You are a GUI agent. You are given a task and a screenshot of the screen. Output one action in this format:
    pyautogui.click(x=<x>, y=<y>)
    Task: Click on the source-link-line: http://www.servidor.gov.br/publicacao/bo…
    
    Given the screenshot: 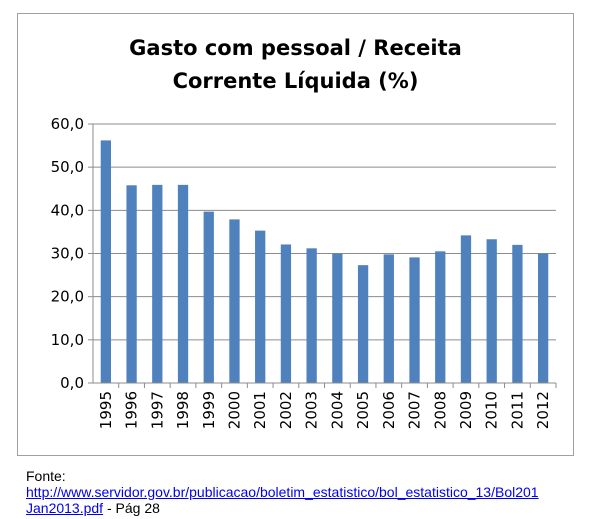 What is the action you would take?
    pyautogui.click(x=282, y=492)
    